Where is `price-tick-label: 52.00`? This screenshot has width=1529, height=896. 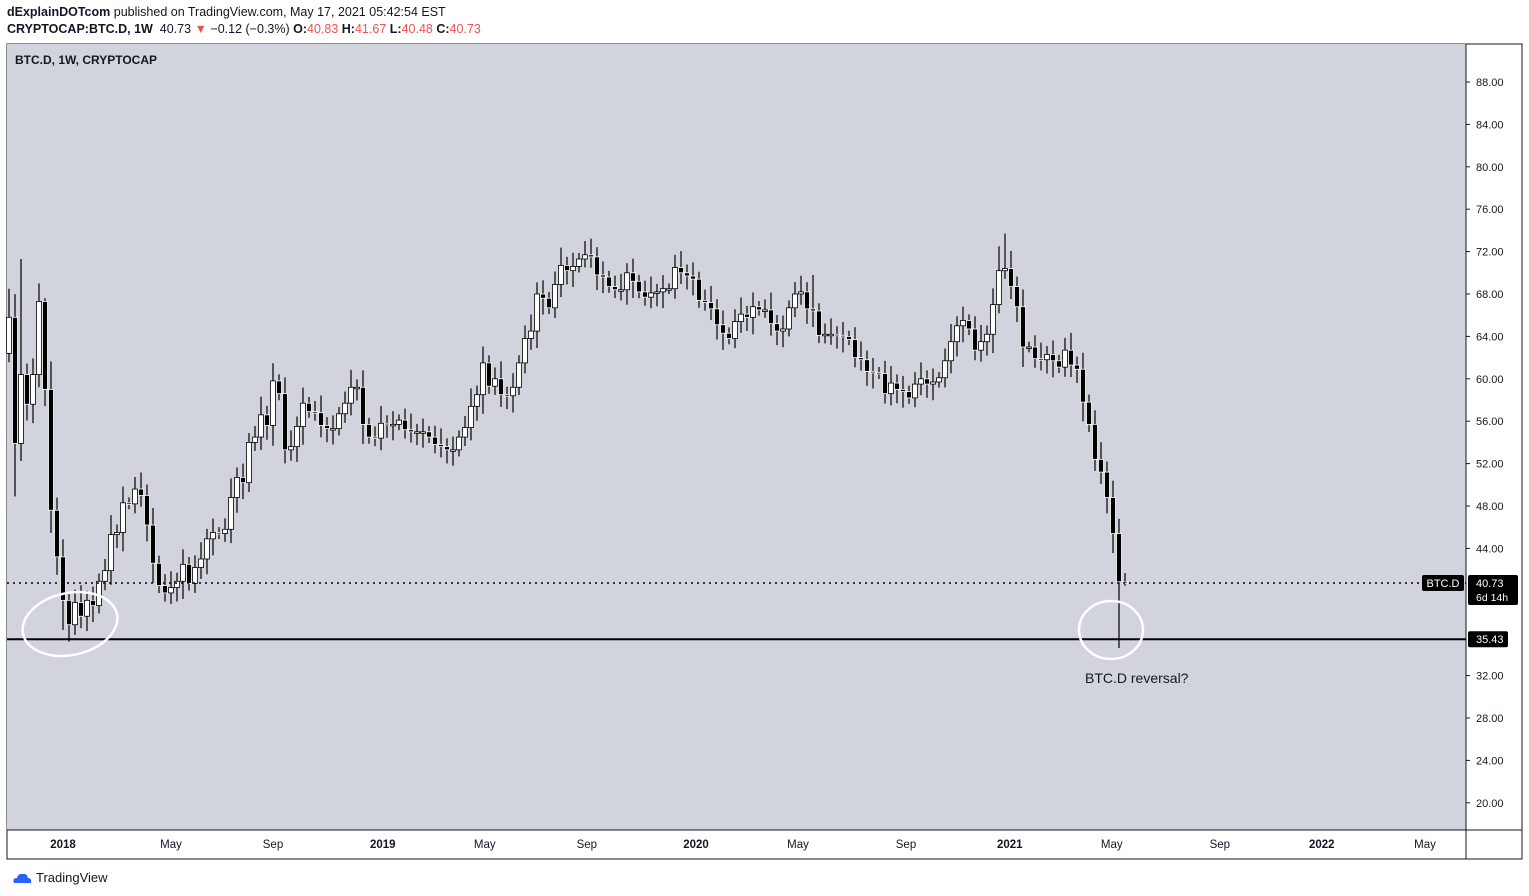 price-tick-label: 52.00 is located at coordinates (1490, 465).